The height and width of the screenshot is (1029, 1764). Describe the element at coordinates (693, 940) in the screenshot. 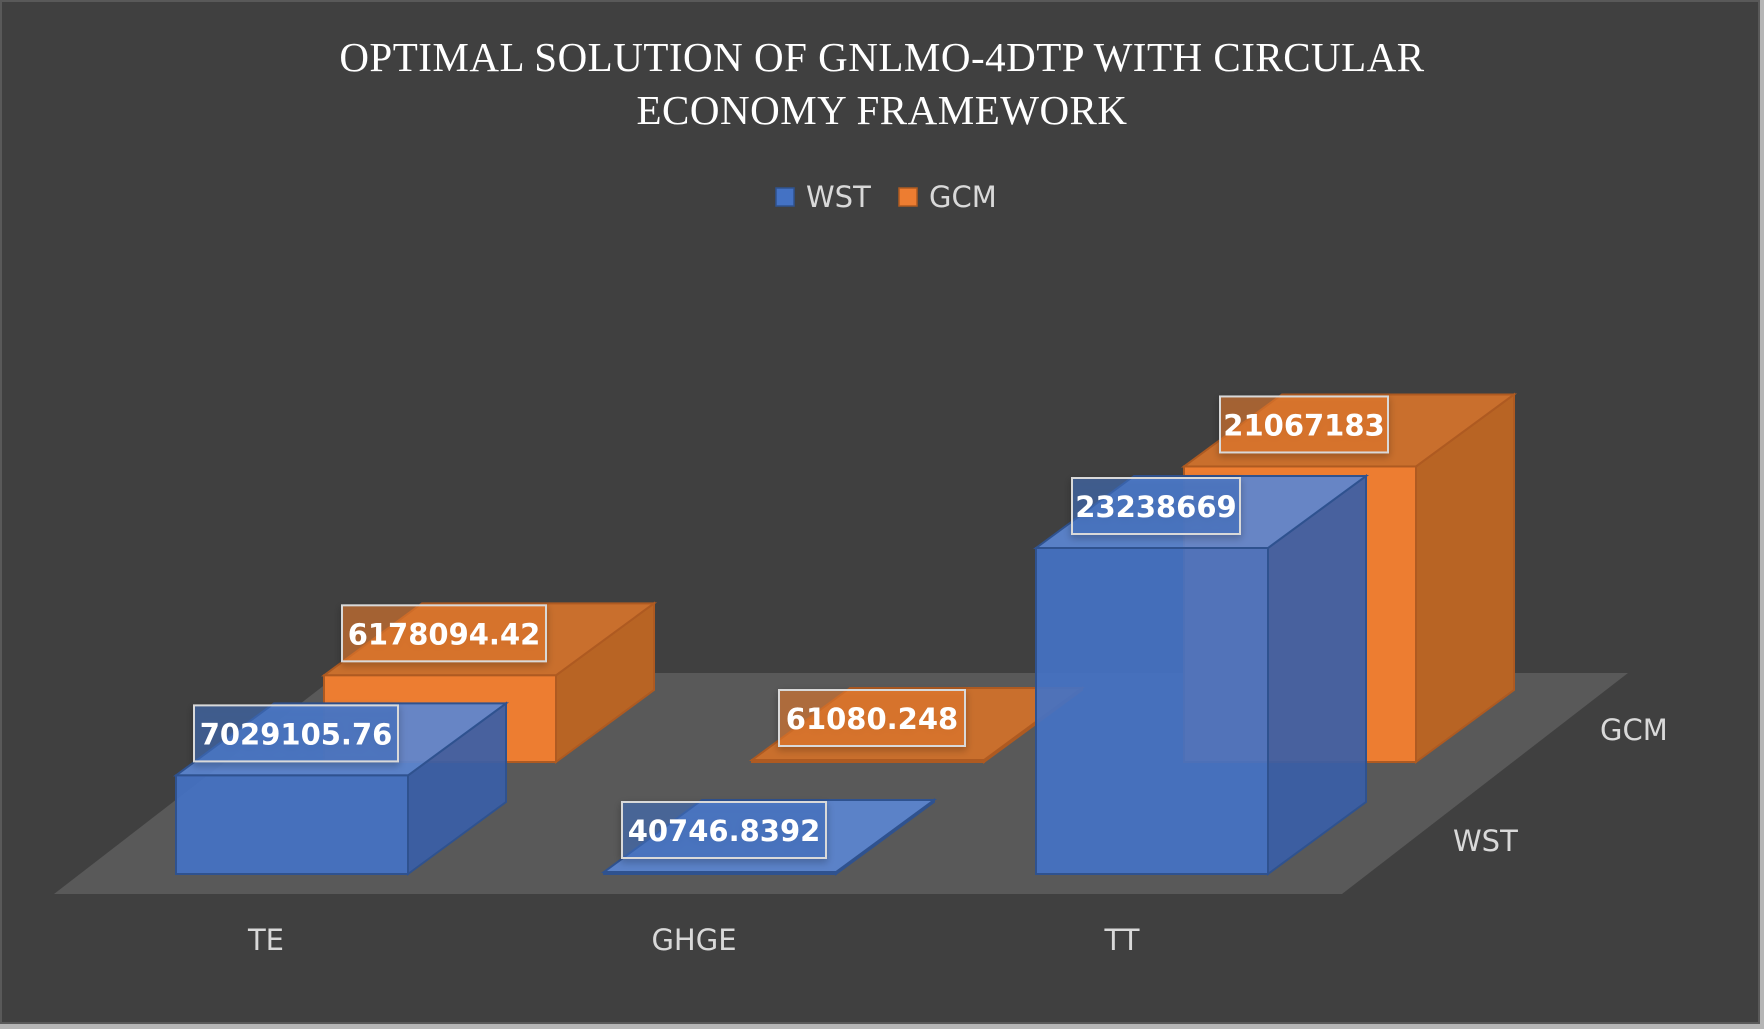

I see `category-label-ghge: GHGE` at that location.